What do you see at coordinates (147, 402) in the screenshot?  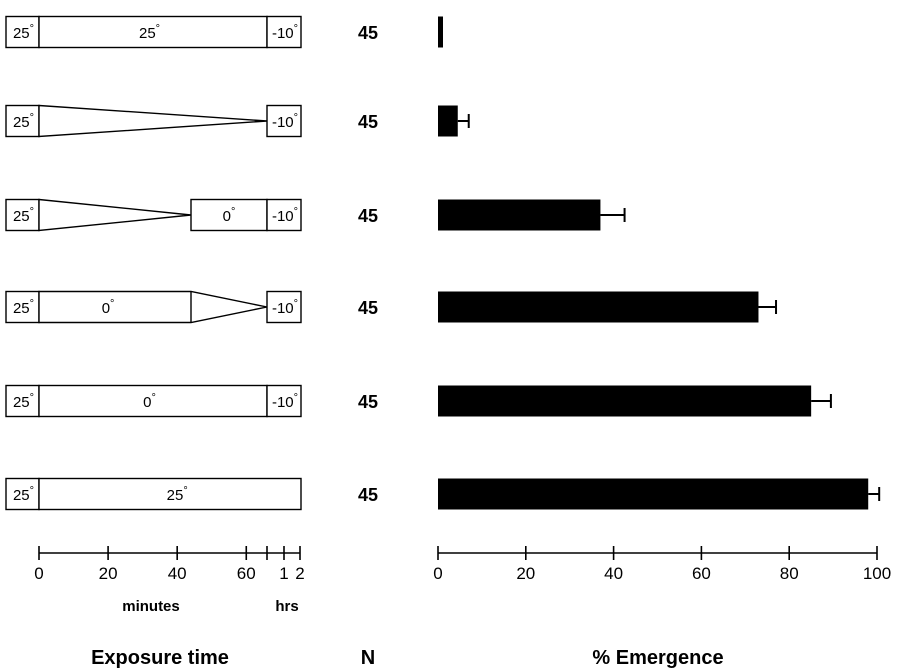 I see `exposure-temp-label-value: 0` at bounding box center [147, 402].